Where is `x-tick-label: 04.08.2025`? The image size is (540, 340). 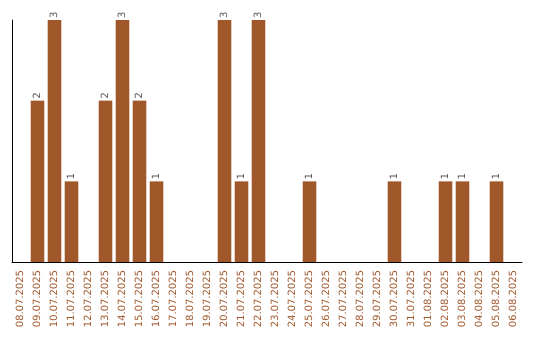
x-tick-label: 04.08.2025 is located at coordinates (479, 299).